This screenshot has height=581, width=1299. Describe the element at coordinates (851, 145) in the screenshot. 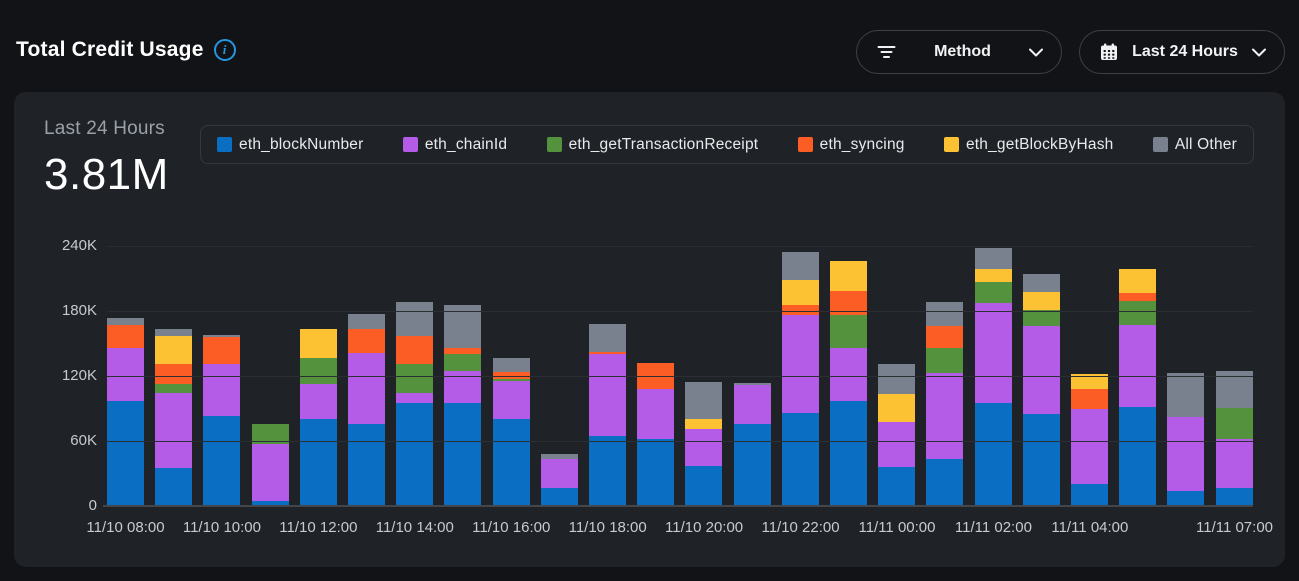

I see `legend-item: eth_syncing` at that location.